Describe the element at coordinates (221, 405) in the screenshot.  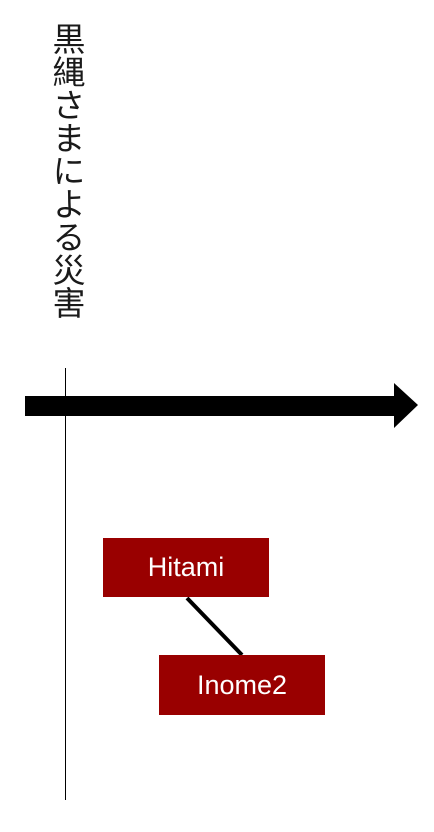
I see `timeline-arrow-shape` at that location.